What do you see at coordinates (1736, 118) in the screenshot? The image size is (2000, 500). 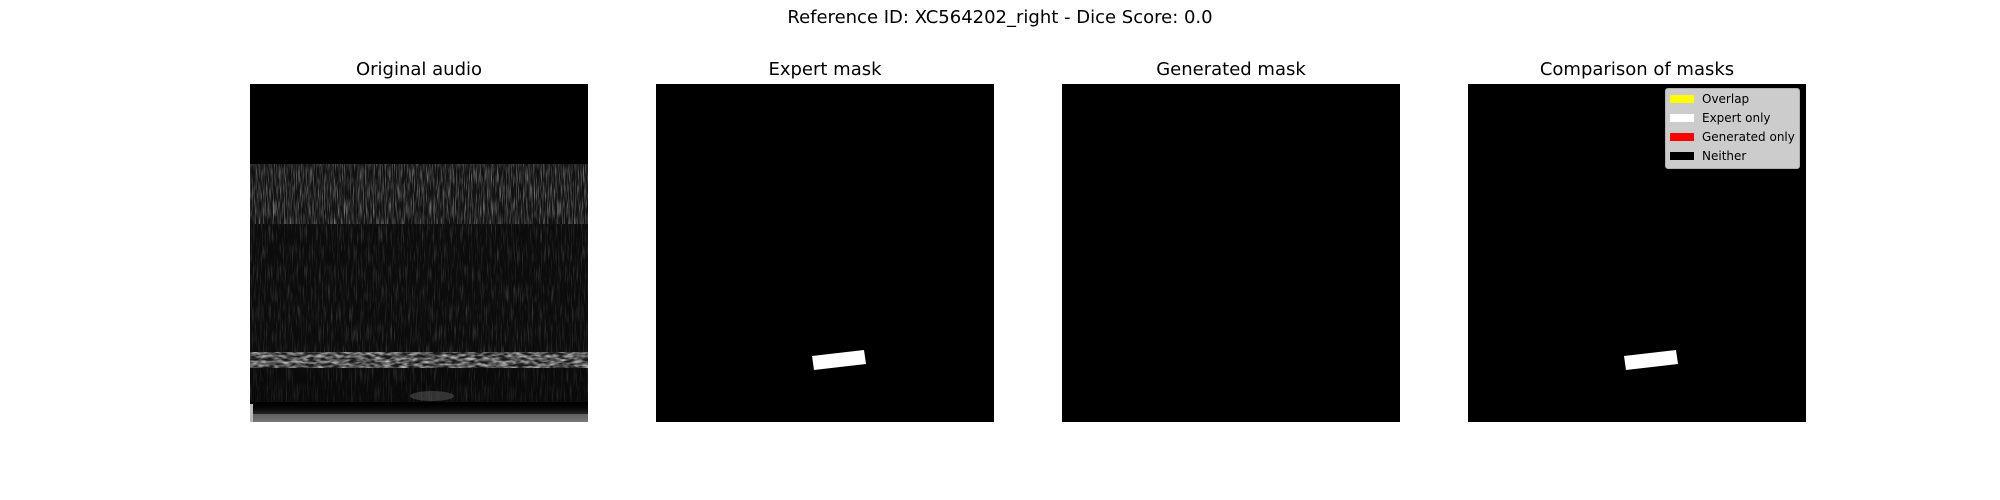 I see `legend-label: Expert only` at bounding box center [1736, 118].